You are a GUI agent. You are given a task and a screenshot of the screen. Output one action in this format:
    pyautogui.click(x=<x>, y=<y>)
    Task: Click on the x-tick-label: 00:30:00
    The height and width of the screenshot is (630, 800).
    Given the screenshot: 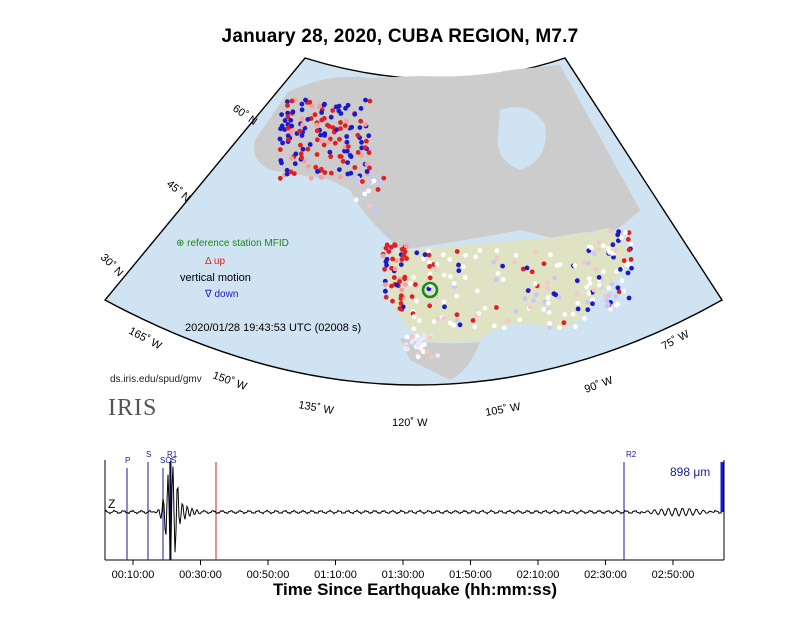 What is the action you would take?
    pyautogui.click(x=200, y=575)
    